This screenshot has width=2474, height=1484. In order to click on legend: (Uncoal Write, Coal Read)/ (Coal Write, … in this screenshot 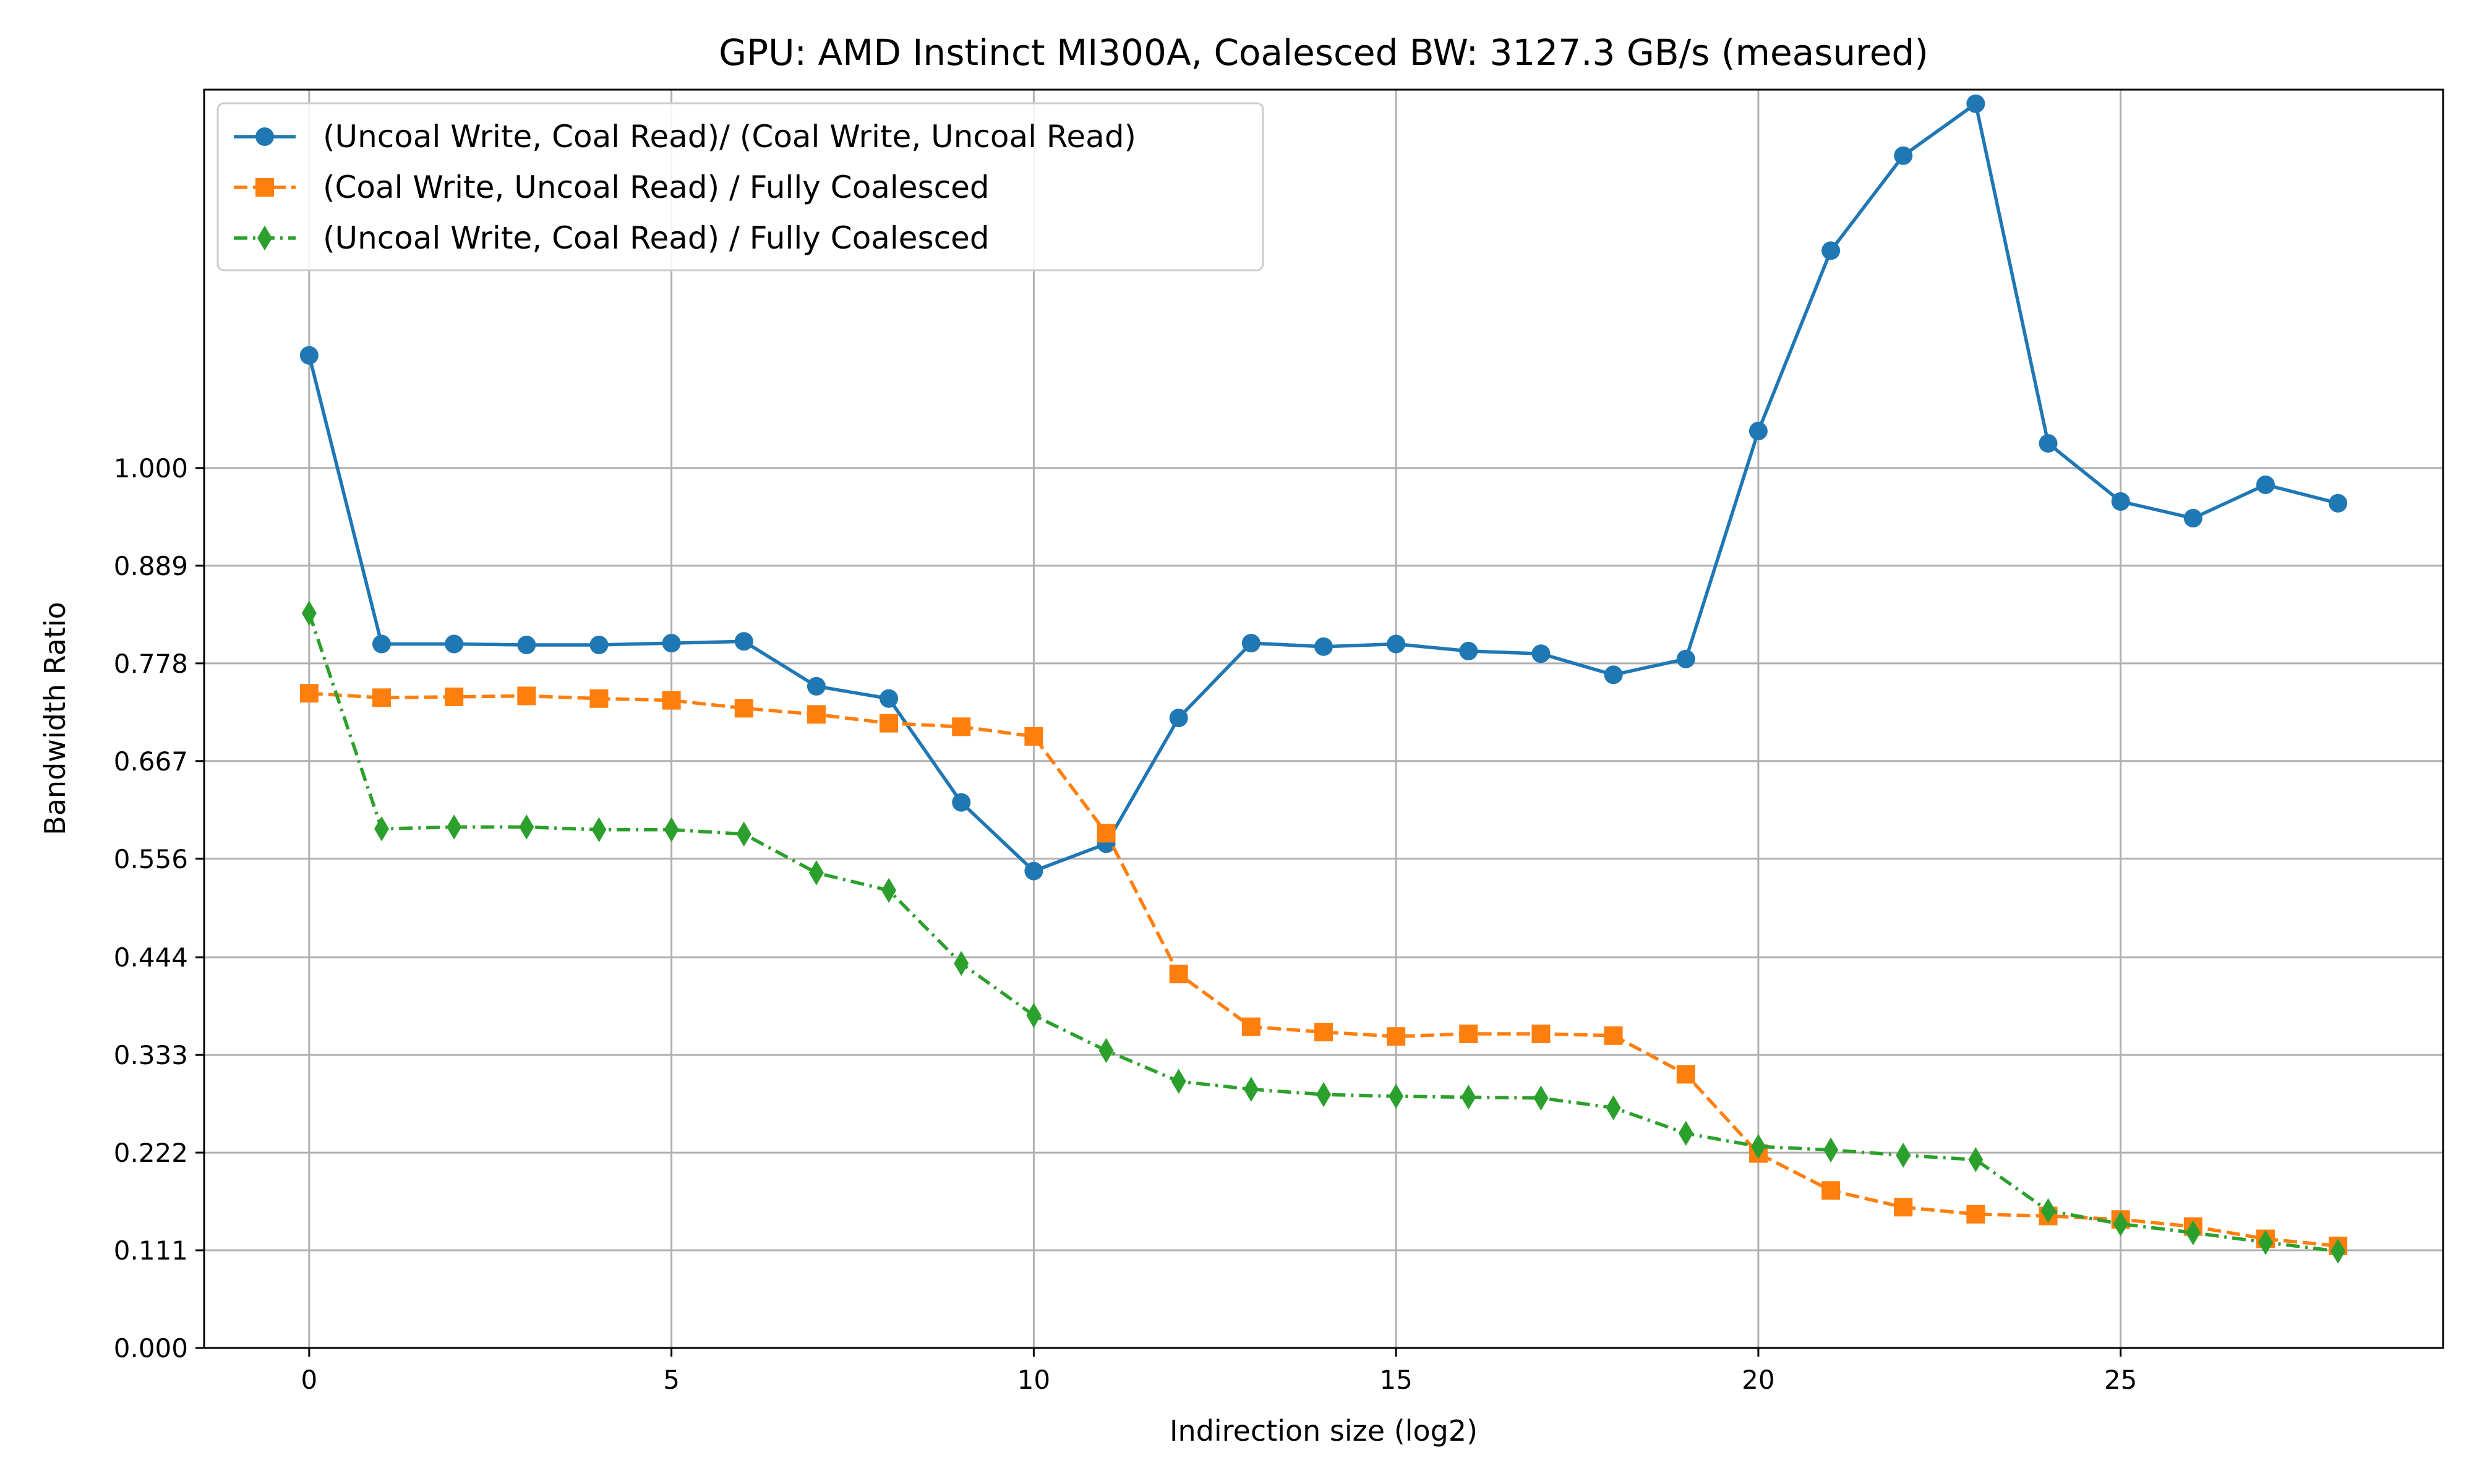, I will do `click(740, 186)`.